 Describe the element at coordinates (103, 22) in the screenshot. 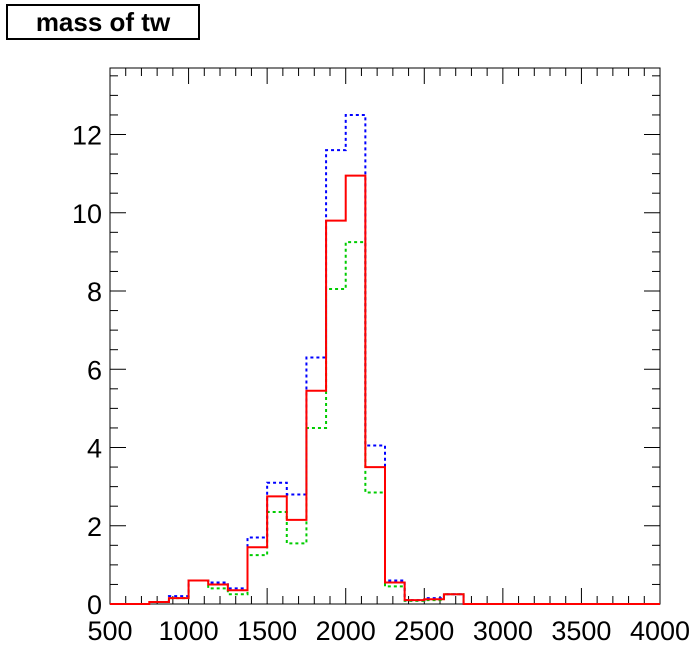

I see `chart-title: mass of tw` at that location.